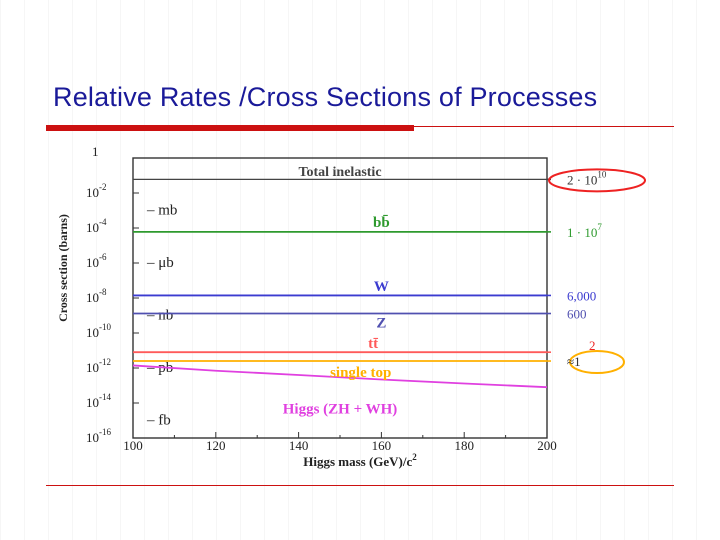  I want to click on rate-label: ≈1, so click(574, 361).